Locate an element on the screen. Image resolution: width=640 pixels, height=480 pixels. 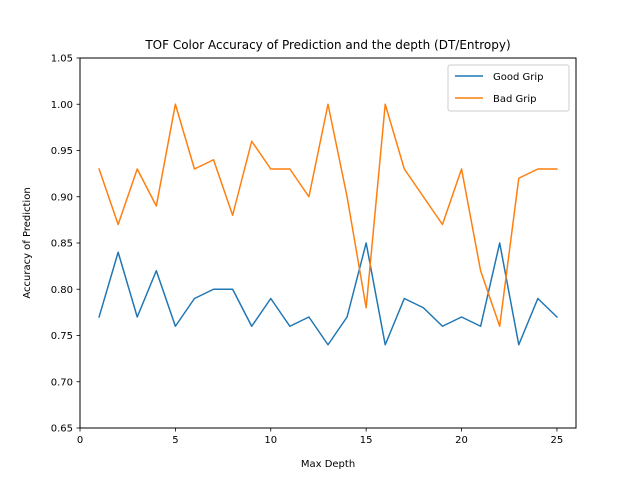
x-tick-label: 25 is located at coordinates (557, 440).